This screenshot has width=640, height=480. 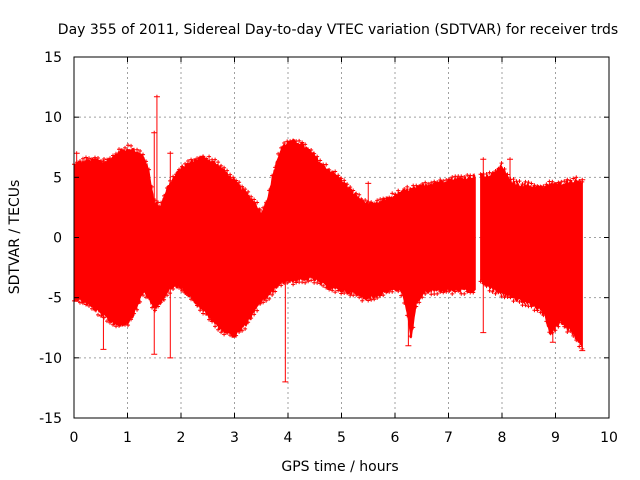 What do you see at coordinates (288, 438) in the screenshot?
I see `x-tick-label: 4` at bounding box center [288, 438].